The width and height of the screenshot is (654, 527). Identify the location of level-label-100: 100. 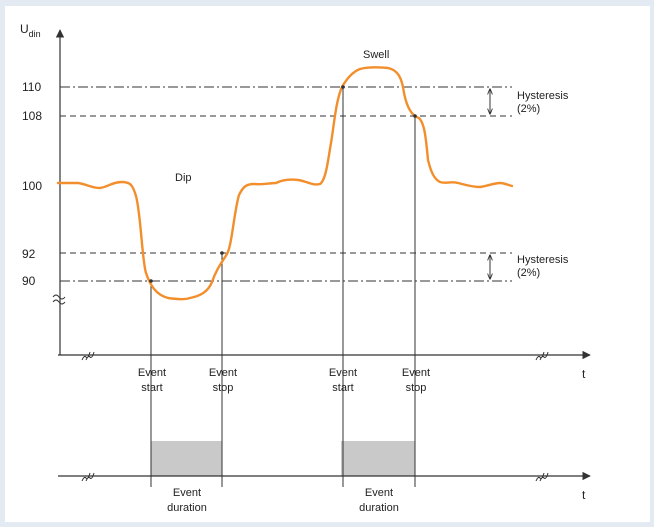
(32, 186).